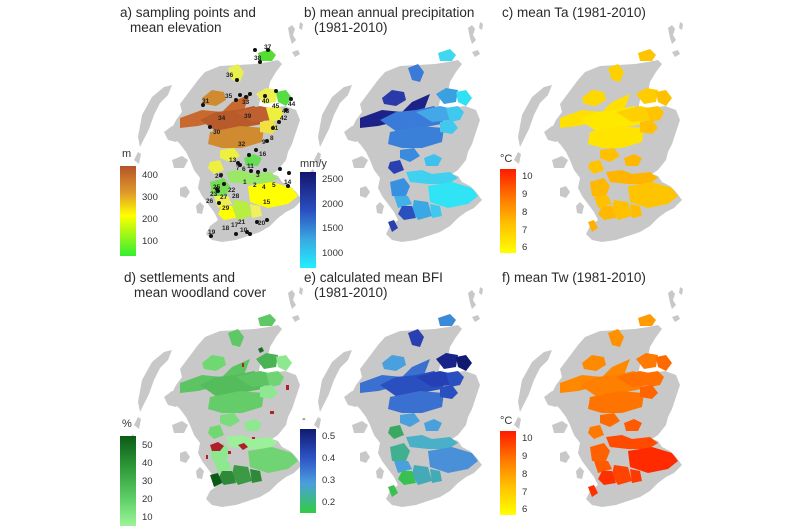  I want to click on legend-tick: 400, so click(150, 175).